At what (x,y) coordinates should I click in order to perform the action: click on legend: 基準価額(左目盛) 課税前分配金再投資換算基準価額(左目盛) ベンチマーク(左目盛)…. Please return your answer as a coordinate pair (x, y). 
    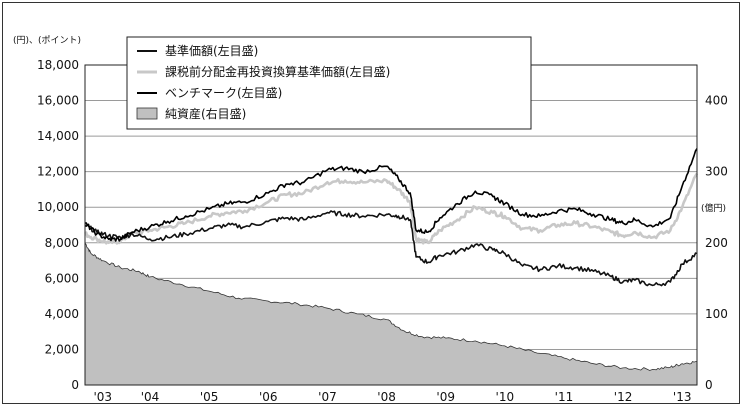
    Looking at the image, I should click on (329, 83).